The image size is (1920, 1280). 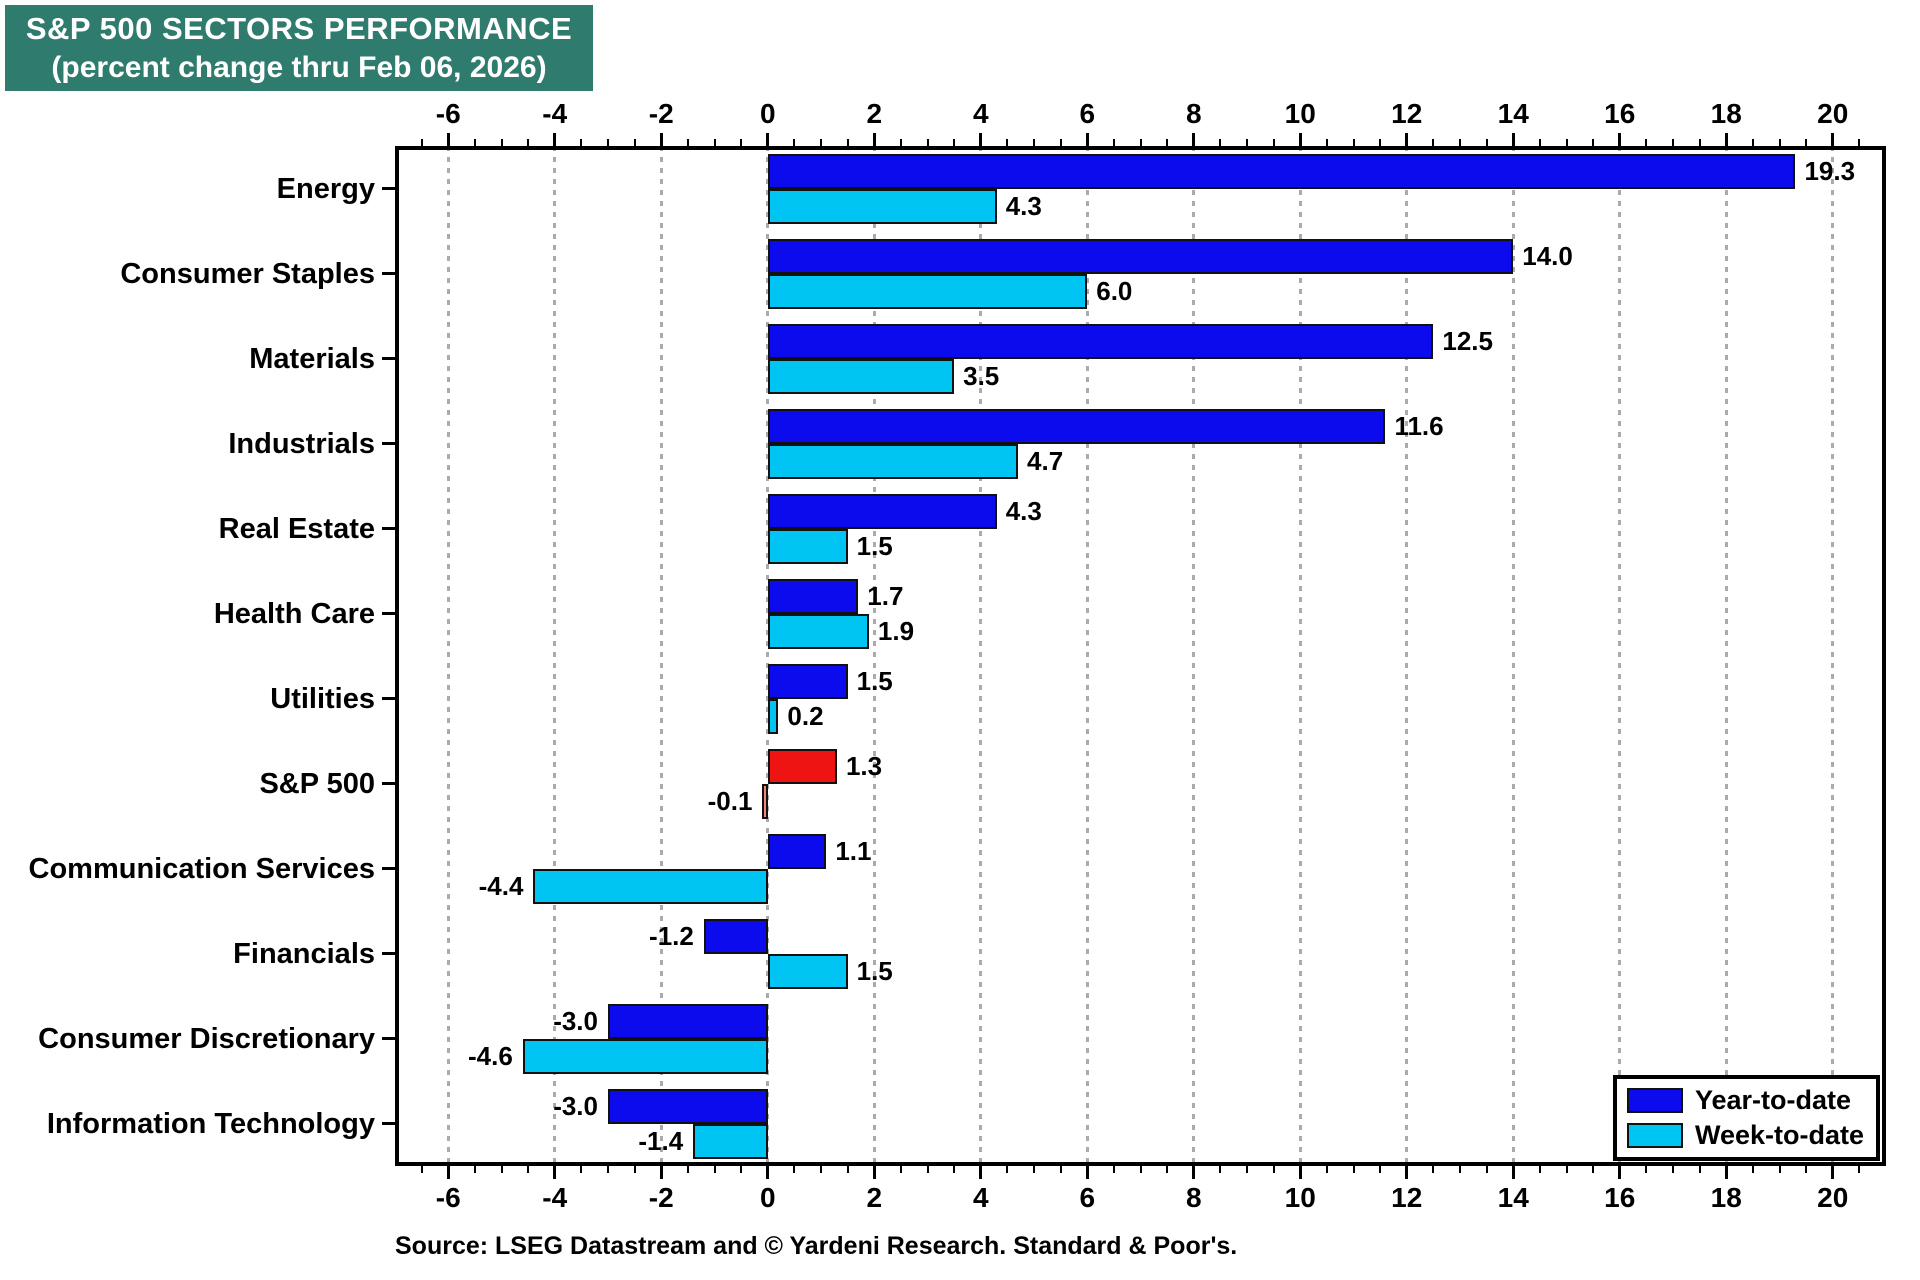 I want to click on chart-title-line2: (percent change thru Feb 06, 2026), so click(x=299, y=67).